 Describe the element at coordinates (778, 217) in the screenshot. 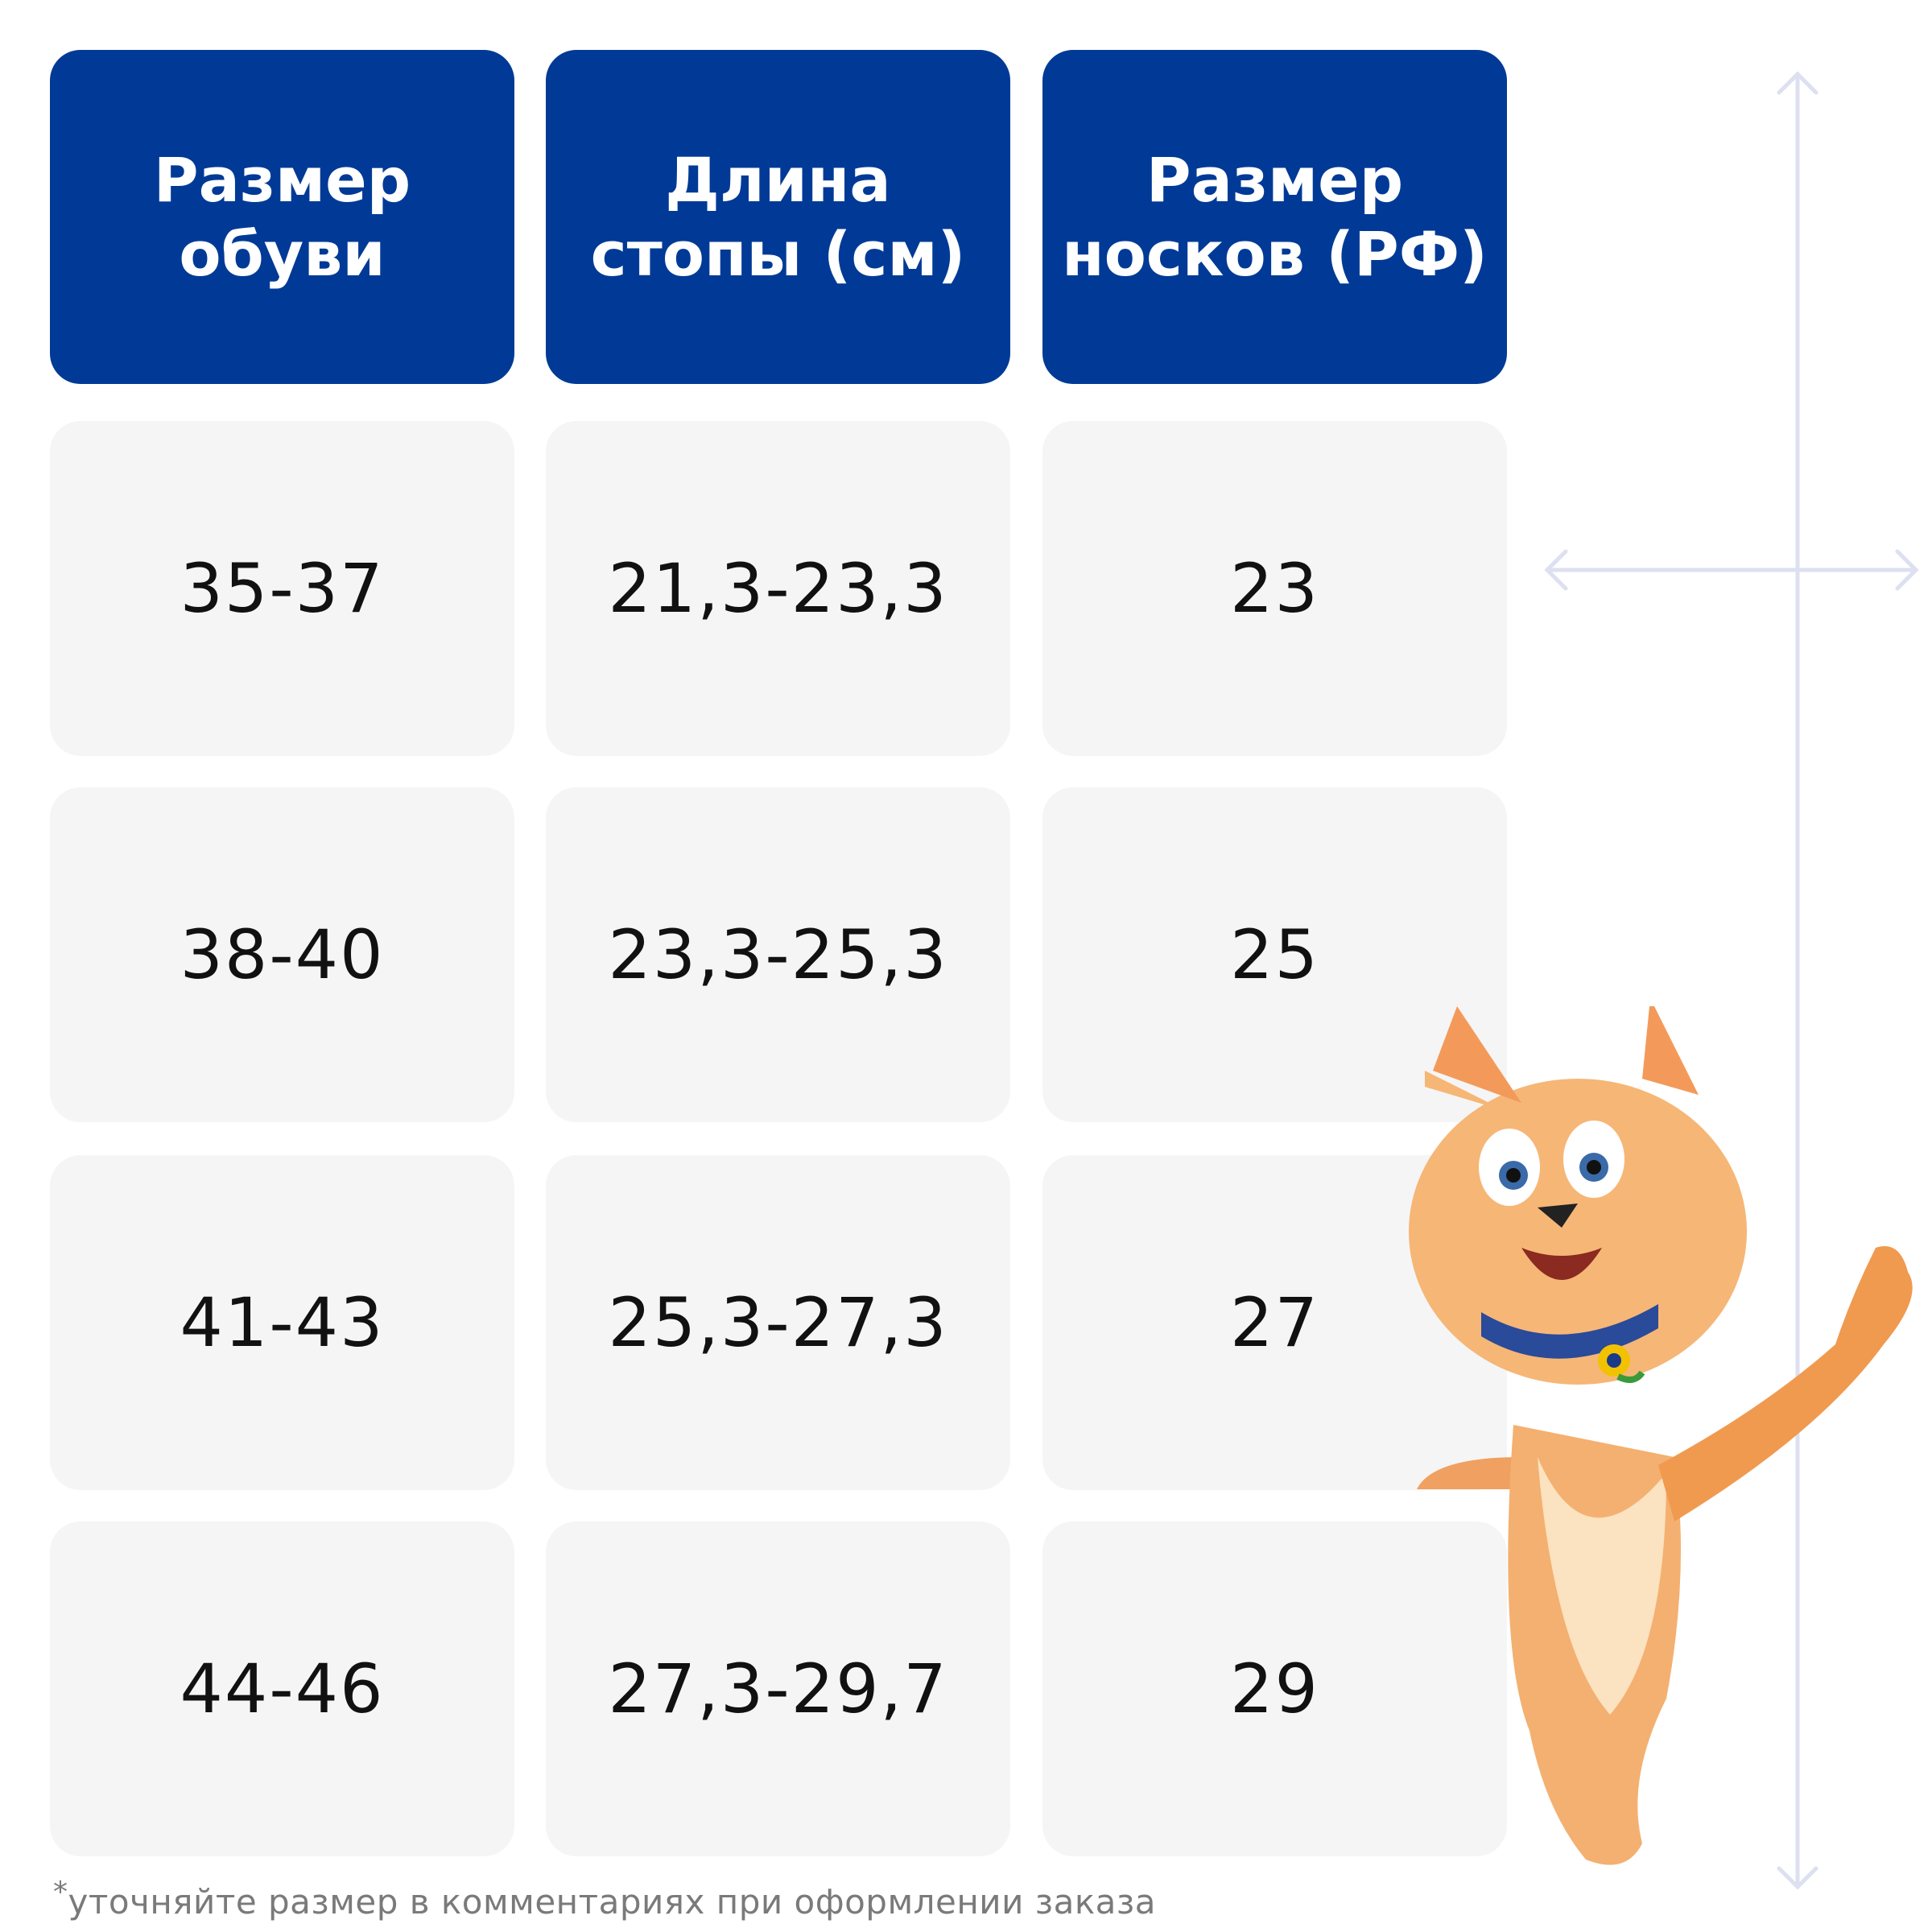

I see `header-foot-length: Длина стопы (см)` at that location.